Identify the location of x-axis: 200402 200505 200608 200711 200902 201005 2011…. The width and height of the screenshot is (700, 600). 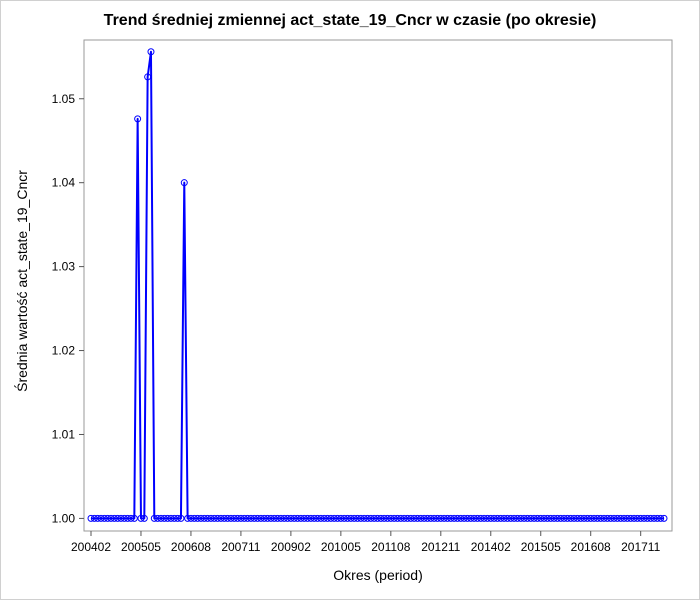
(366, 542).